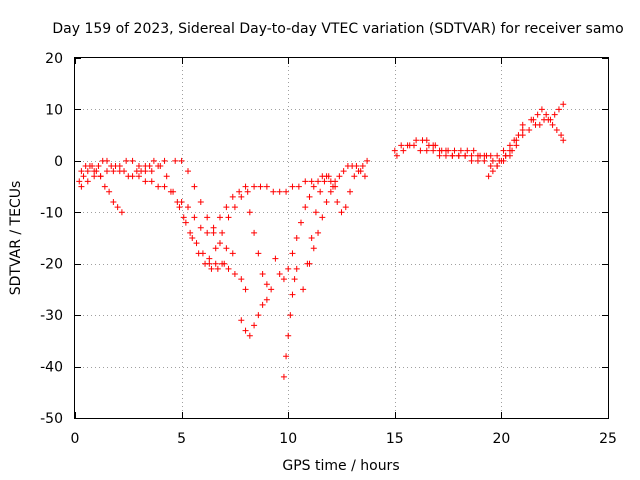 This screenshot has width=640, height=480. What do you see at coordinates (260, 251) in the screenshot?
I see `series-arc-j` at bounding box center [260, 251].